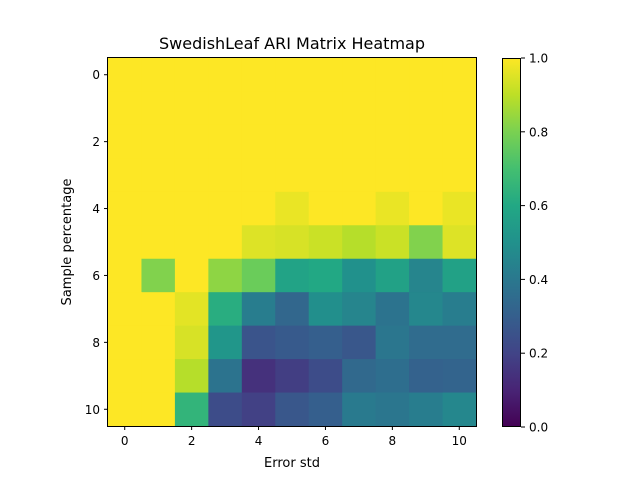  I want to click on colorbar, so click(511, 242).